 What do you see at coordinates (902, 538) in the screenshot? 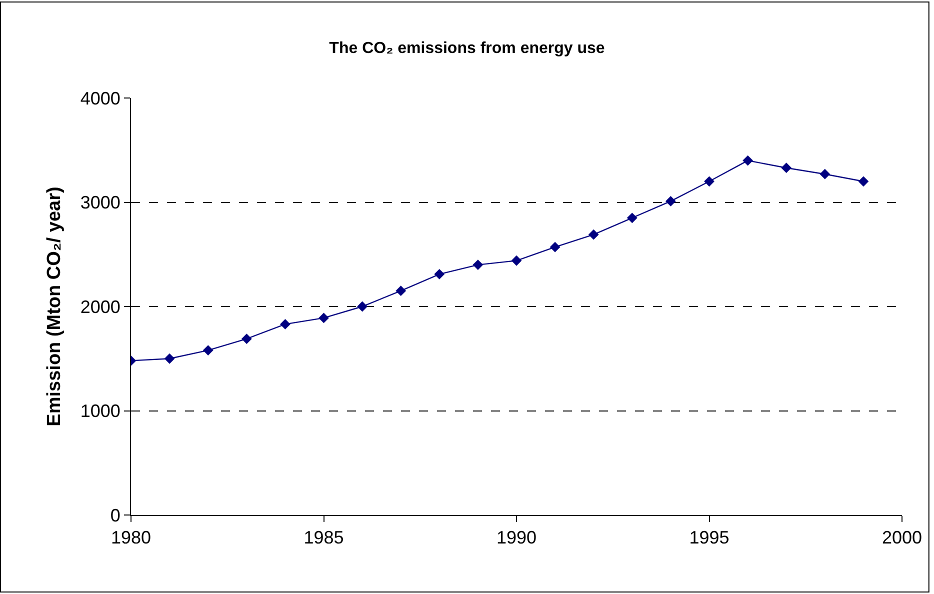
I see `x-tick-label: 2000` at bounding box center [902, 538].